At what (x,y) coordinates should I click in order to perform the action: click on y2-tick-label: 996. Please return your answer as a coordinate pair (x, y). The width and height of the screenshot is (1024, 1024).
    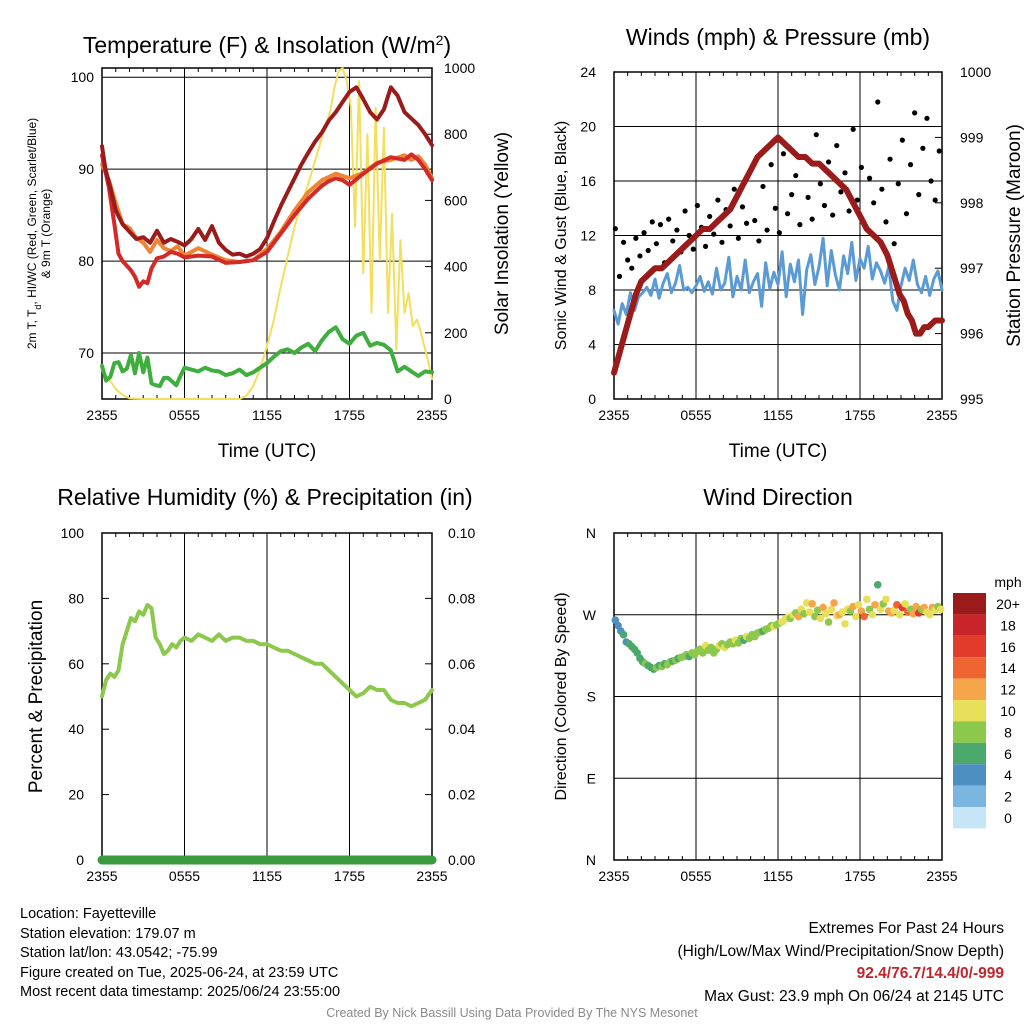
    Looking at the image, I should click on (972, 334).